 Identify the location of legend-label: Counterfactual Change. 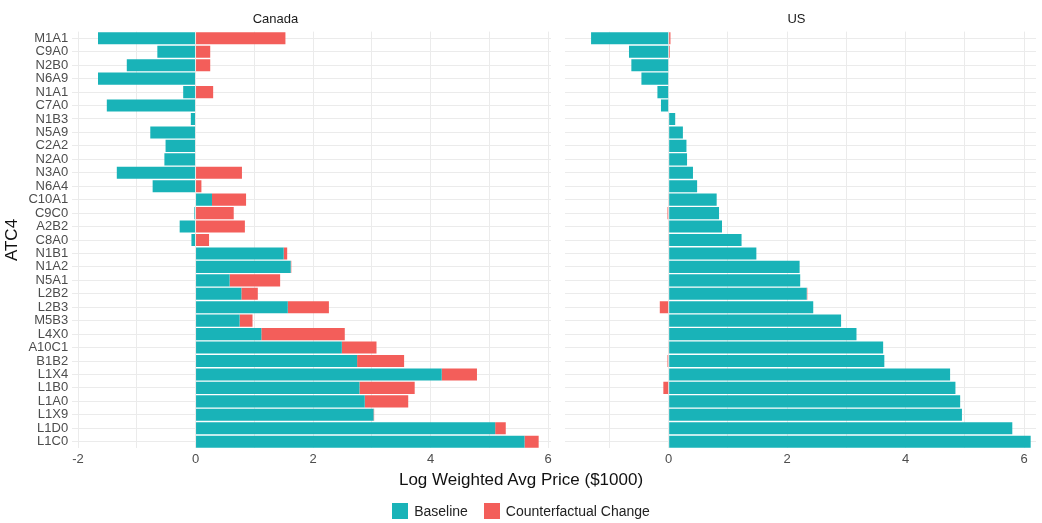
(577, 511).